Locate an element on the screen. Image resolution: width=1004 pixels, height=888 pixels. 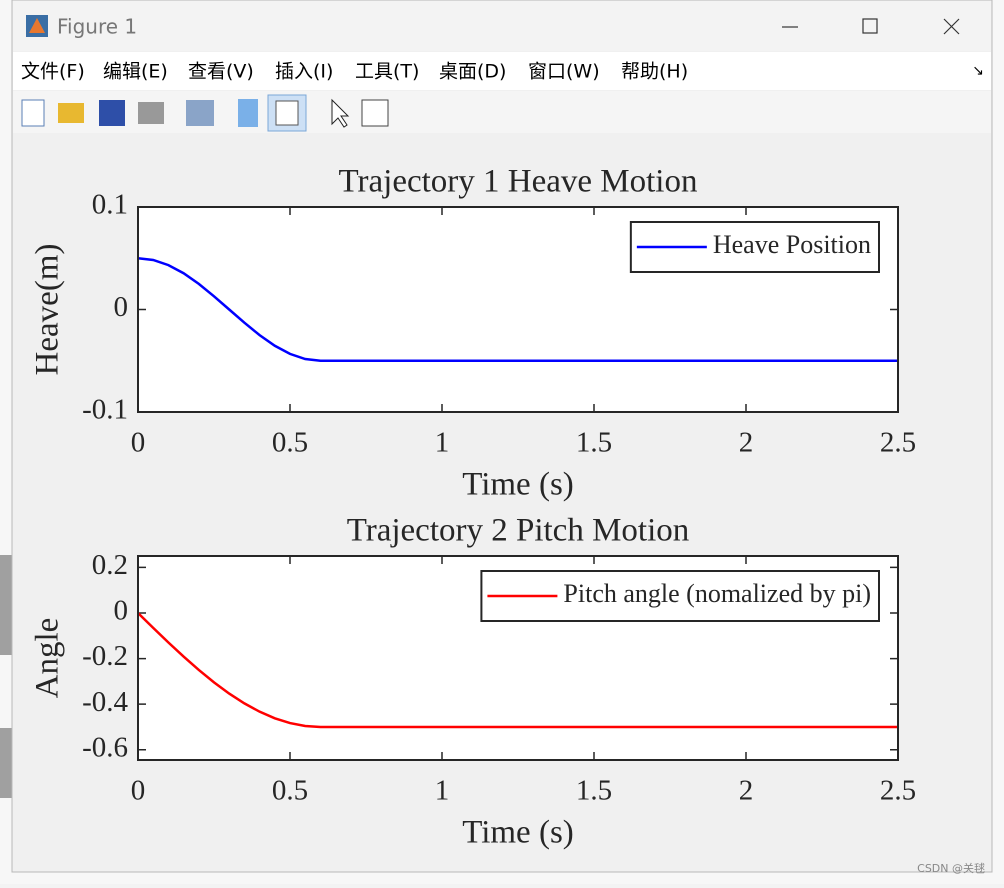
y-tick-label: -0.6 is located at coordinates (105, 747).